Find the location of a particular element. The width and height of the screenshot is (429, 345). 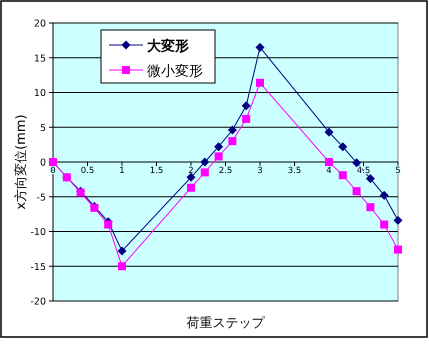

y-axis-title: x方向変位(mm) is located at coordinates (21, 162).